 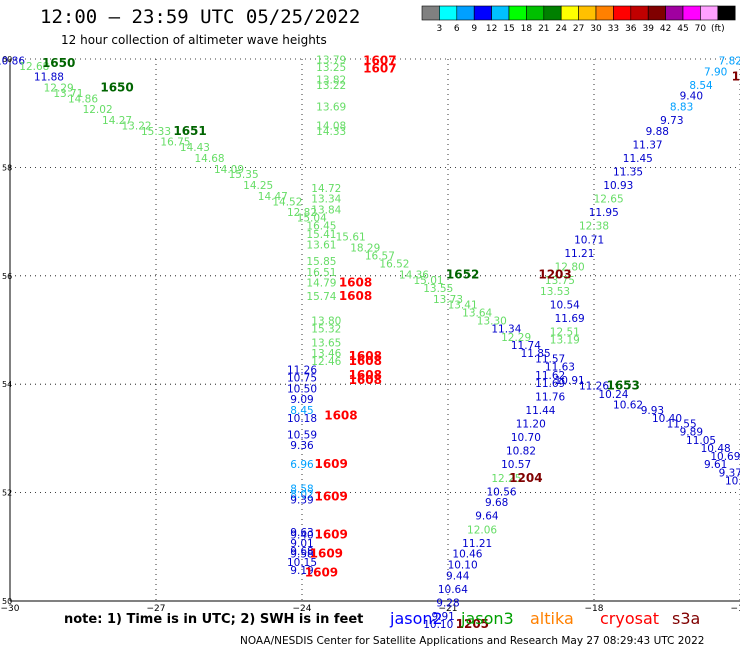 What do you see at coordinates (10, 609) in the screenshot?
I see `x-tick-label: −30` at bounding box center [10, 609].